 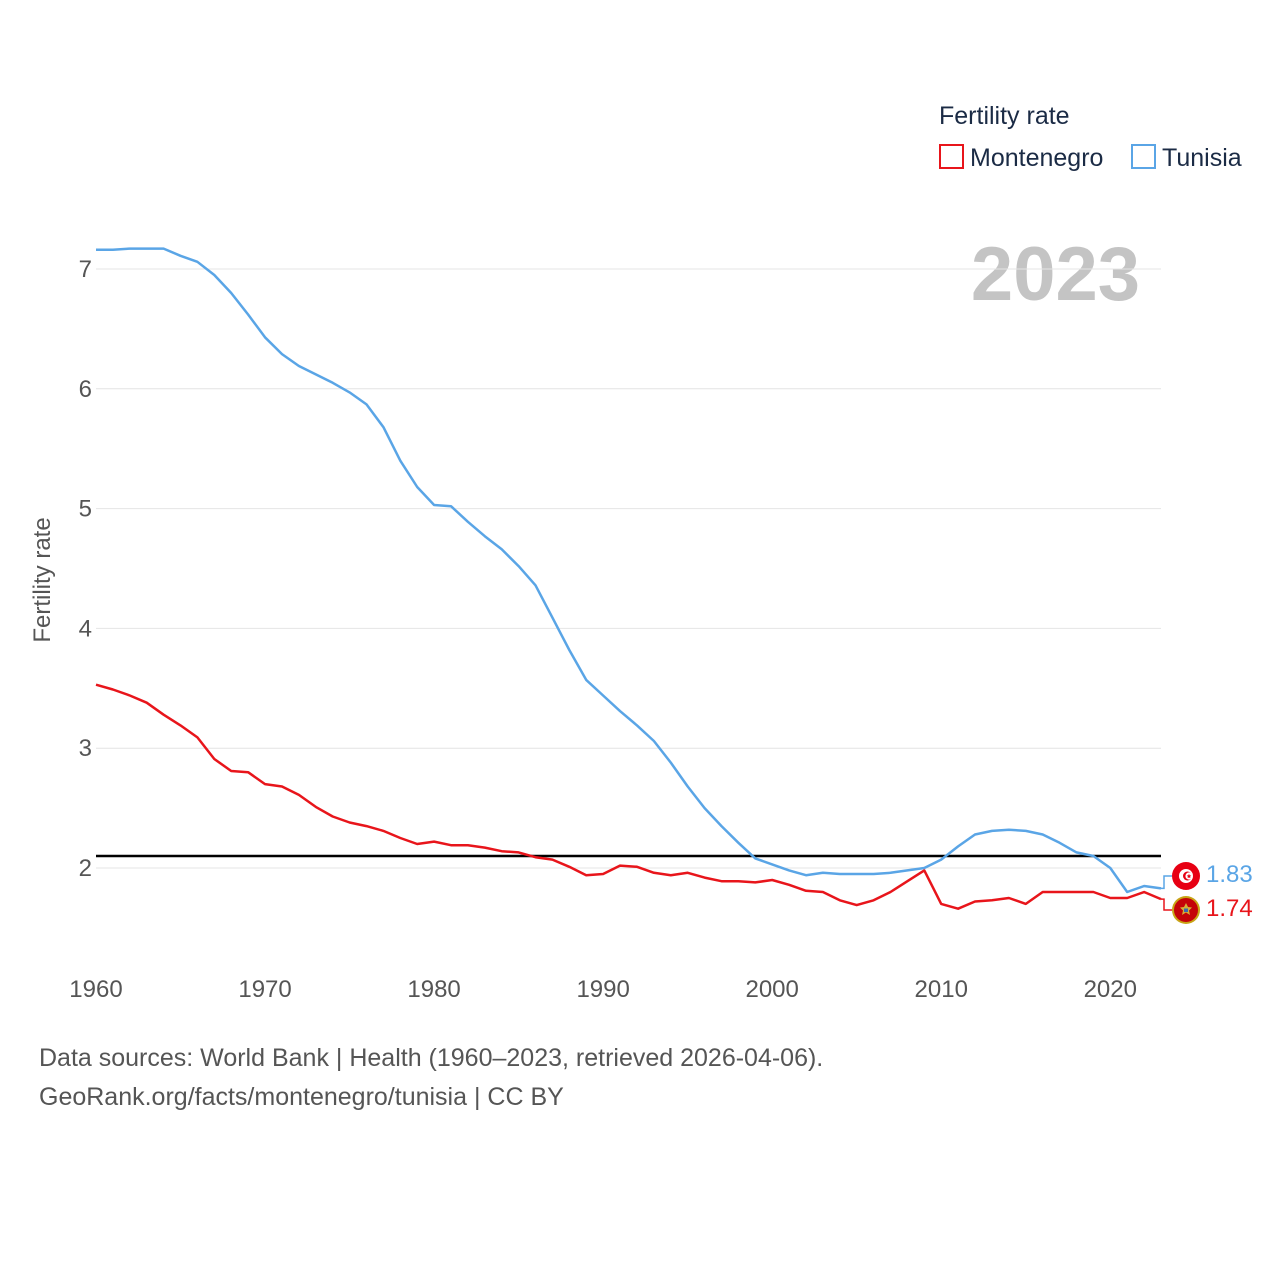 What do you see at coordinates (771, 989) in the screenshot?
I see `x-tick-label: 2000` at bounding box center [771, 989].